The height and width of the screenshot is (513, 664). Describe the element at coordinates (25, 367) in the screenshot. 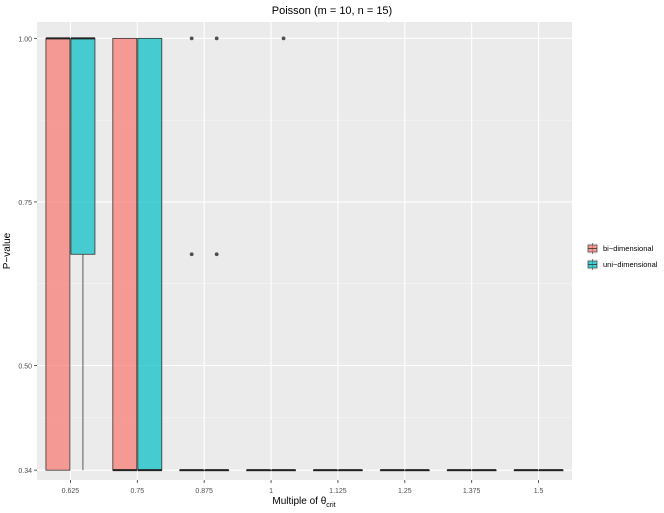

I see `y-tick-label: 0.50` at that location.